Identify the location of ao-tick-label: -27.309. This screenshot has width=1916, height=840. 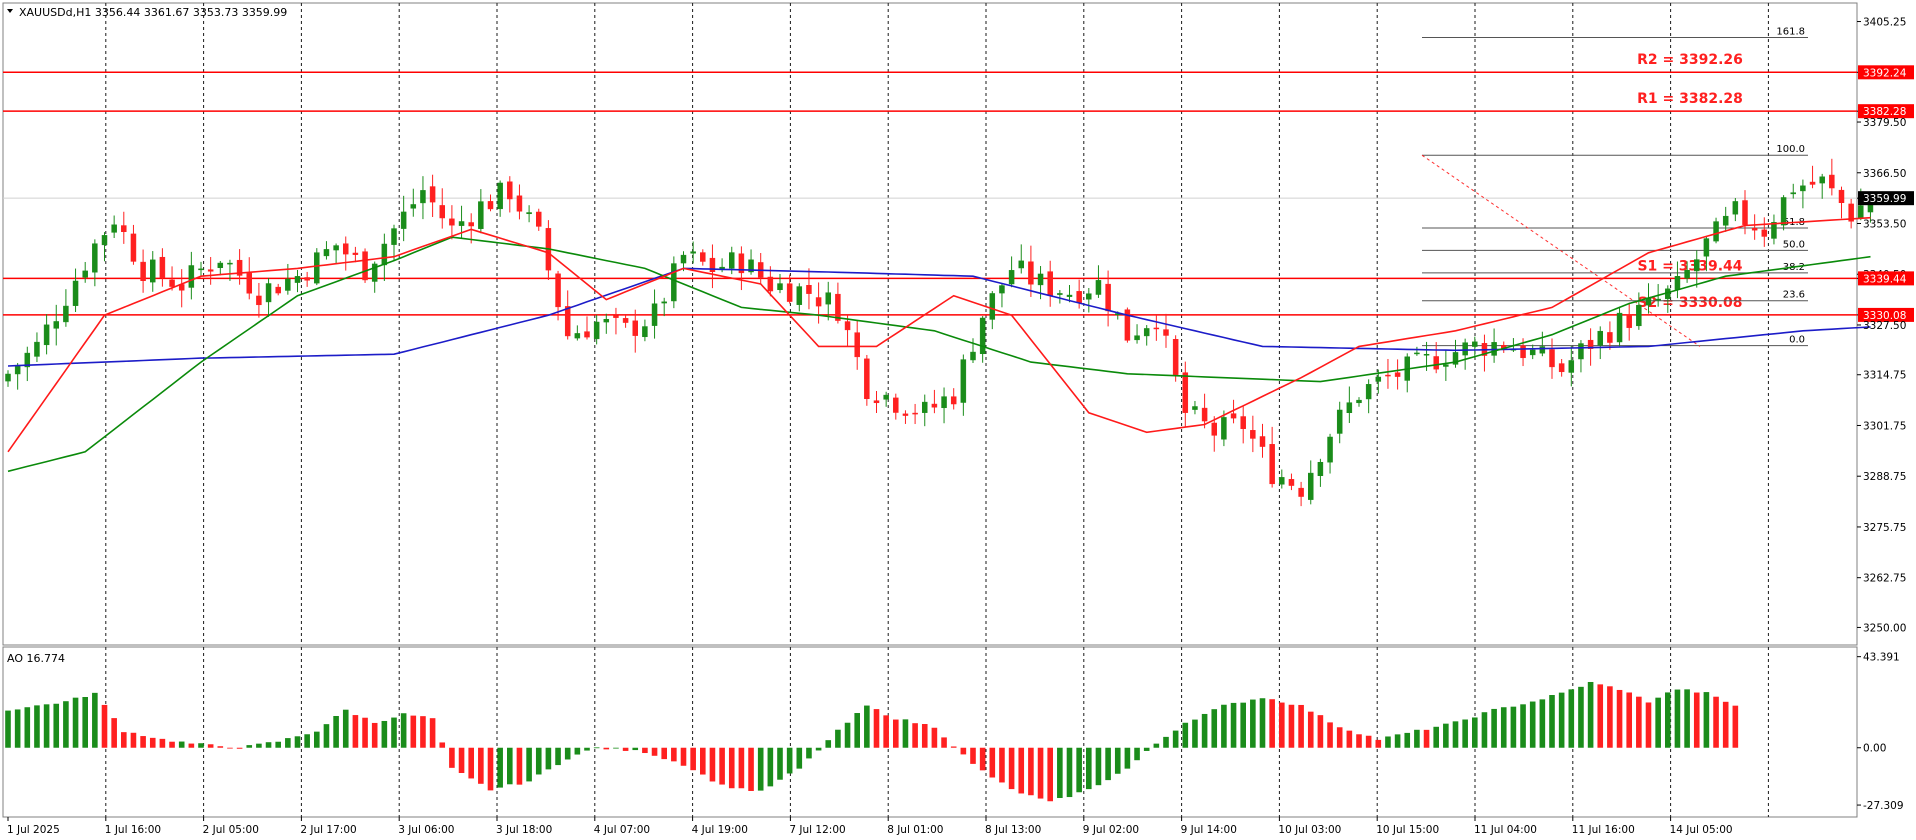
(1883, 806).